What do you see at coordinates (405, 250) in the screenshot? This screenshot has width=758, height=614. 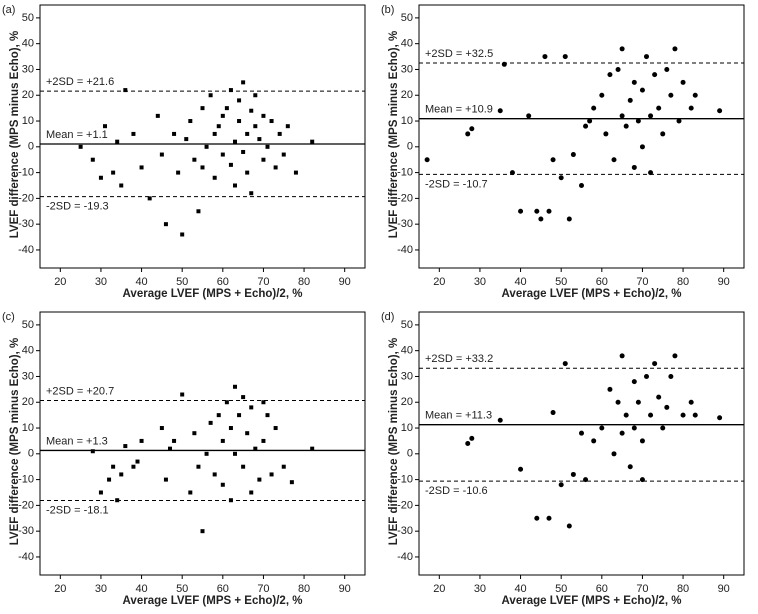 I see `y-tick-label: -40` at bounding box center [405, 250].